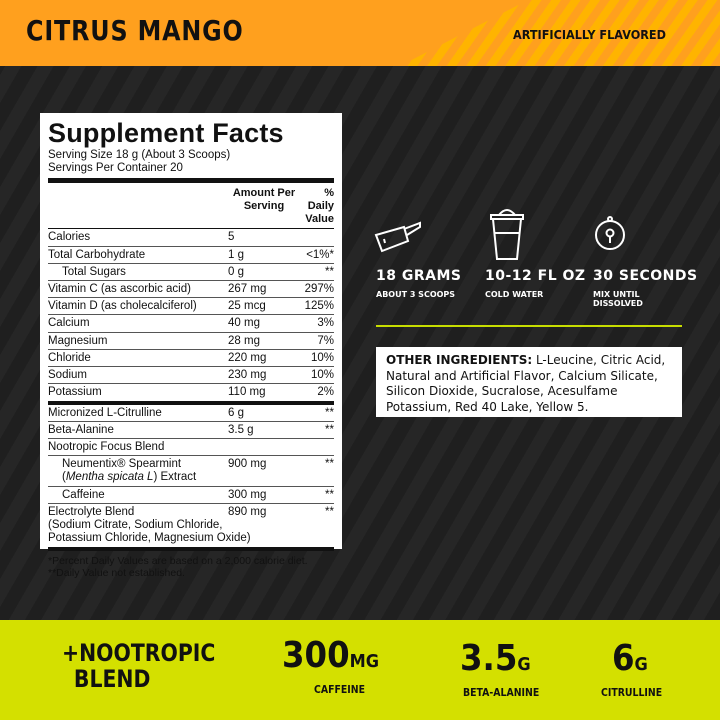 This screenshot has height=720, width=720. Describe the element at coordinates (191, 413) in the screenshot. I see `facts-row: Micronized L-Citrulline 6 g **` at that location.